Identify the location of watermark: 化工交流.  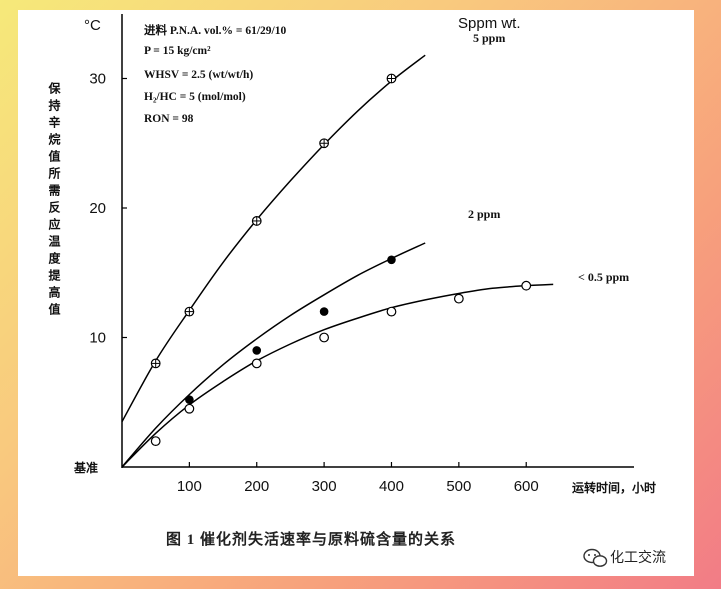
(624, 557).